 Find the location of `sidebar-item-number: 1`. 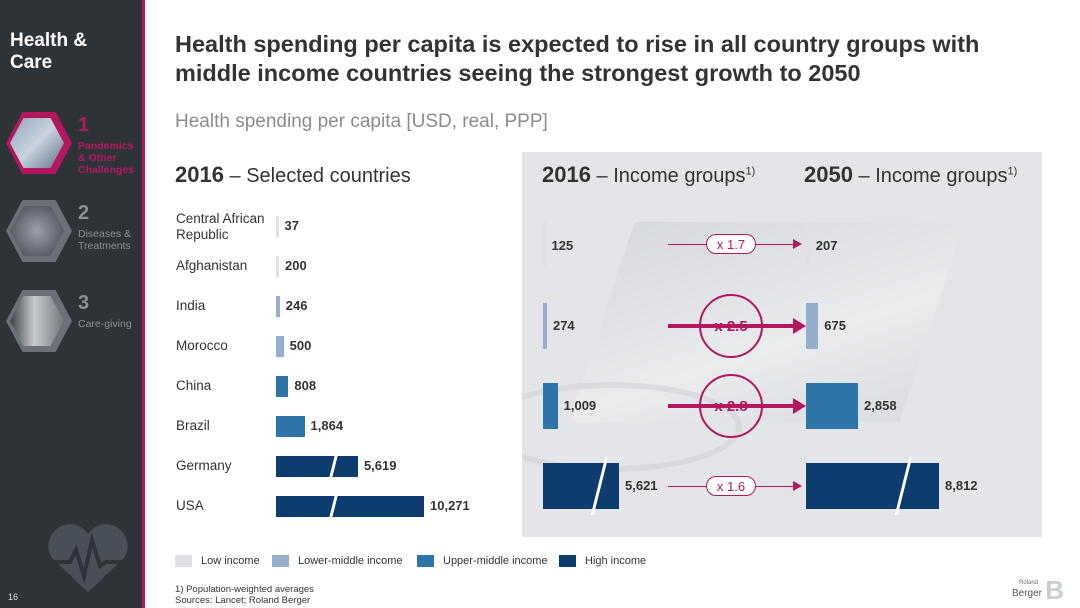

sidebar-item-number: 1 is located at coordinates (84, 125).